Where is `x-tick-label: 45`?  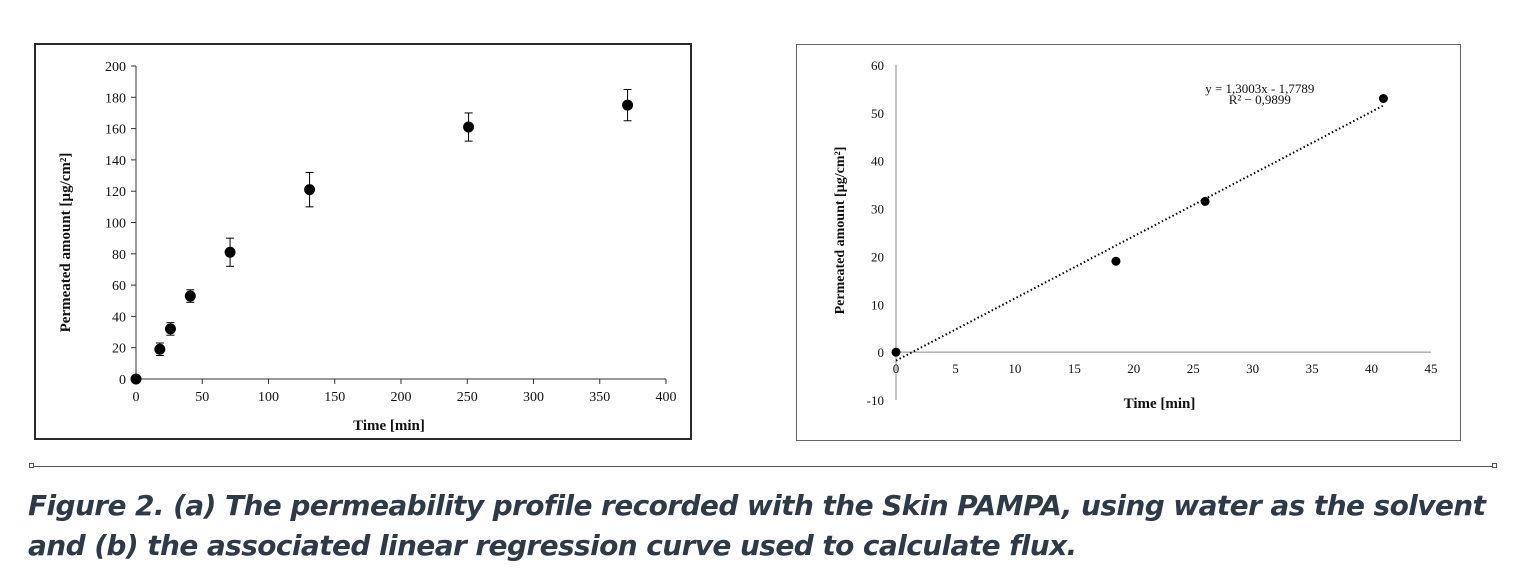
x-tick-label: 45 is located at coordinates (1431, 368).